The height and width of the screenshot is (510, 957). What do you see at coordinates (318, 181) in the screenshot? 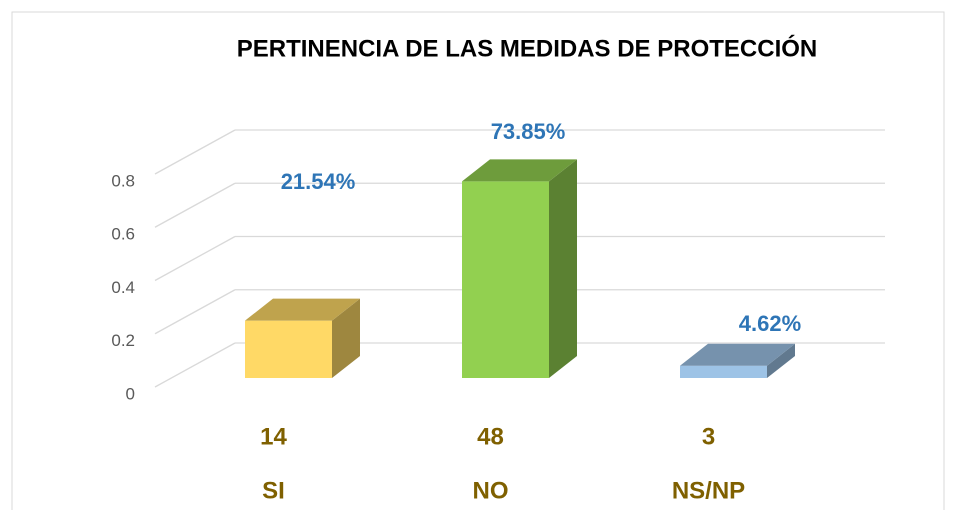
I see `value-label: 21.54%` at bounding box center [318, 181].